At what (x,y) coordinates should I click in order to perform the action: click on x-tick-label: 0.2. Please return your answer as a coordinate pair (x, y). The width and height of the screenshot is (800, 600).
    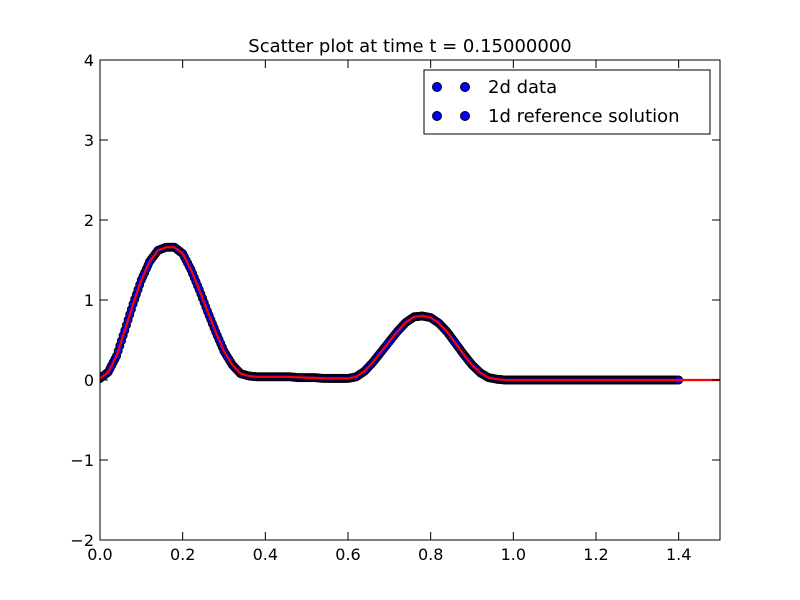
    Looking at the image, I should click on (182, 554).